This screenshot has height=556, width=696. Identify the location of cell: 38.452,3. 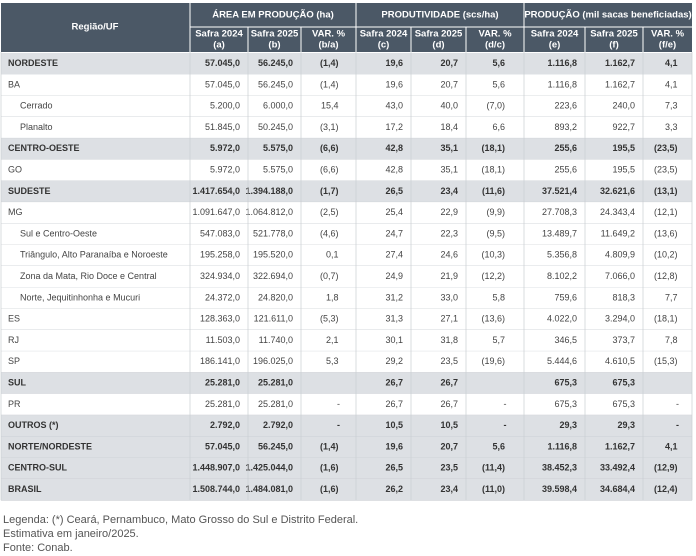
(559, 468).